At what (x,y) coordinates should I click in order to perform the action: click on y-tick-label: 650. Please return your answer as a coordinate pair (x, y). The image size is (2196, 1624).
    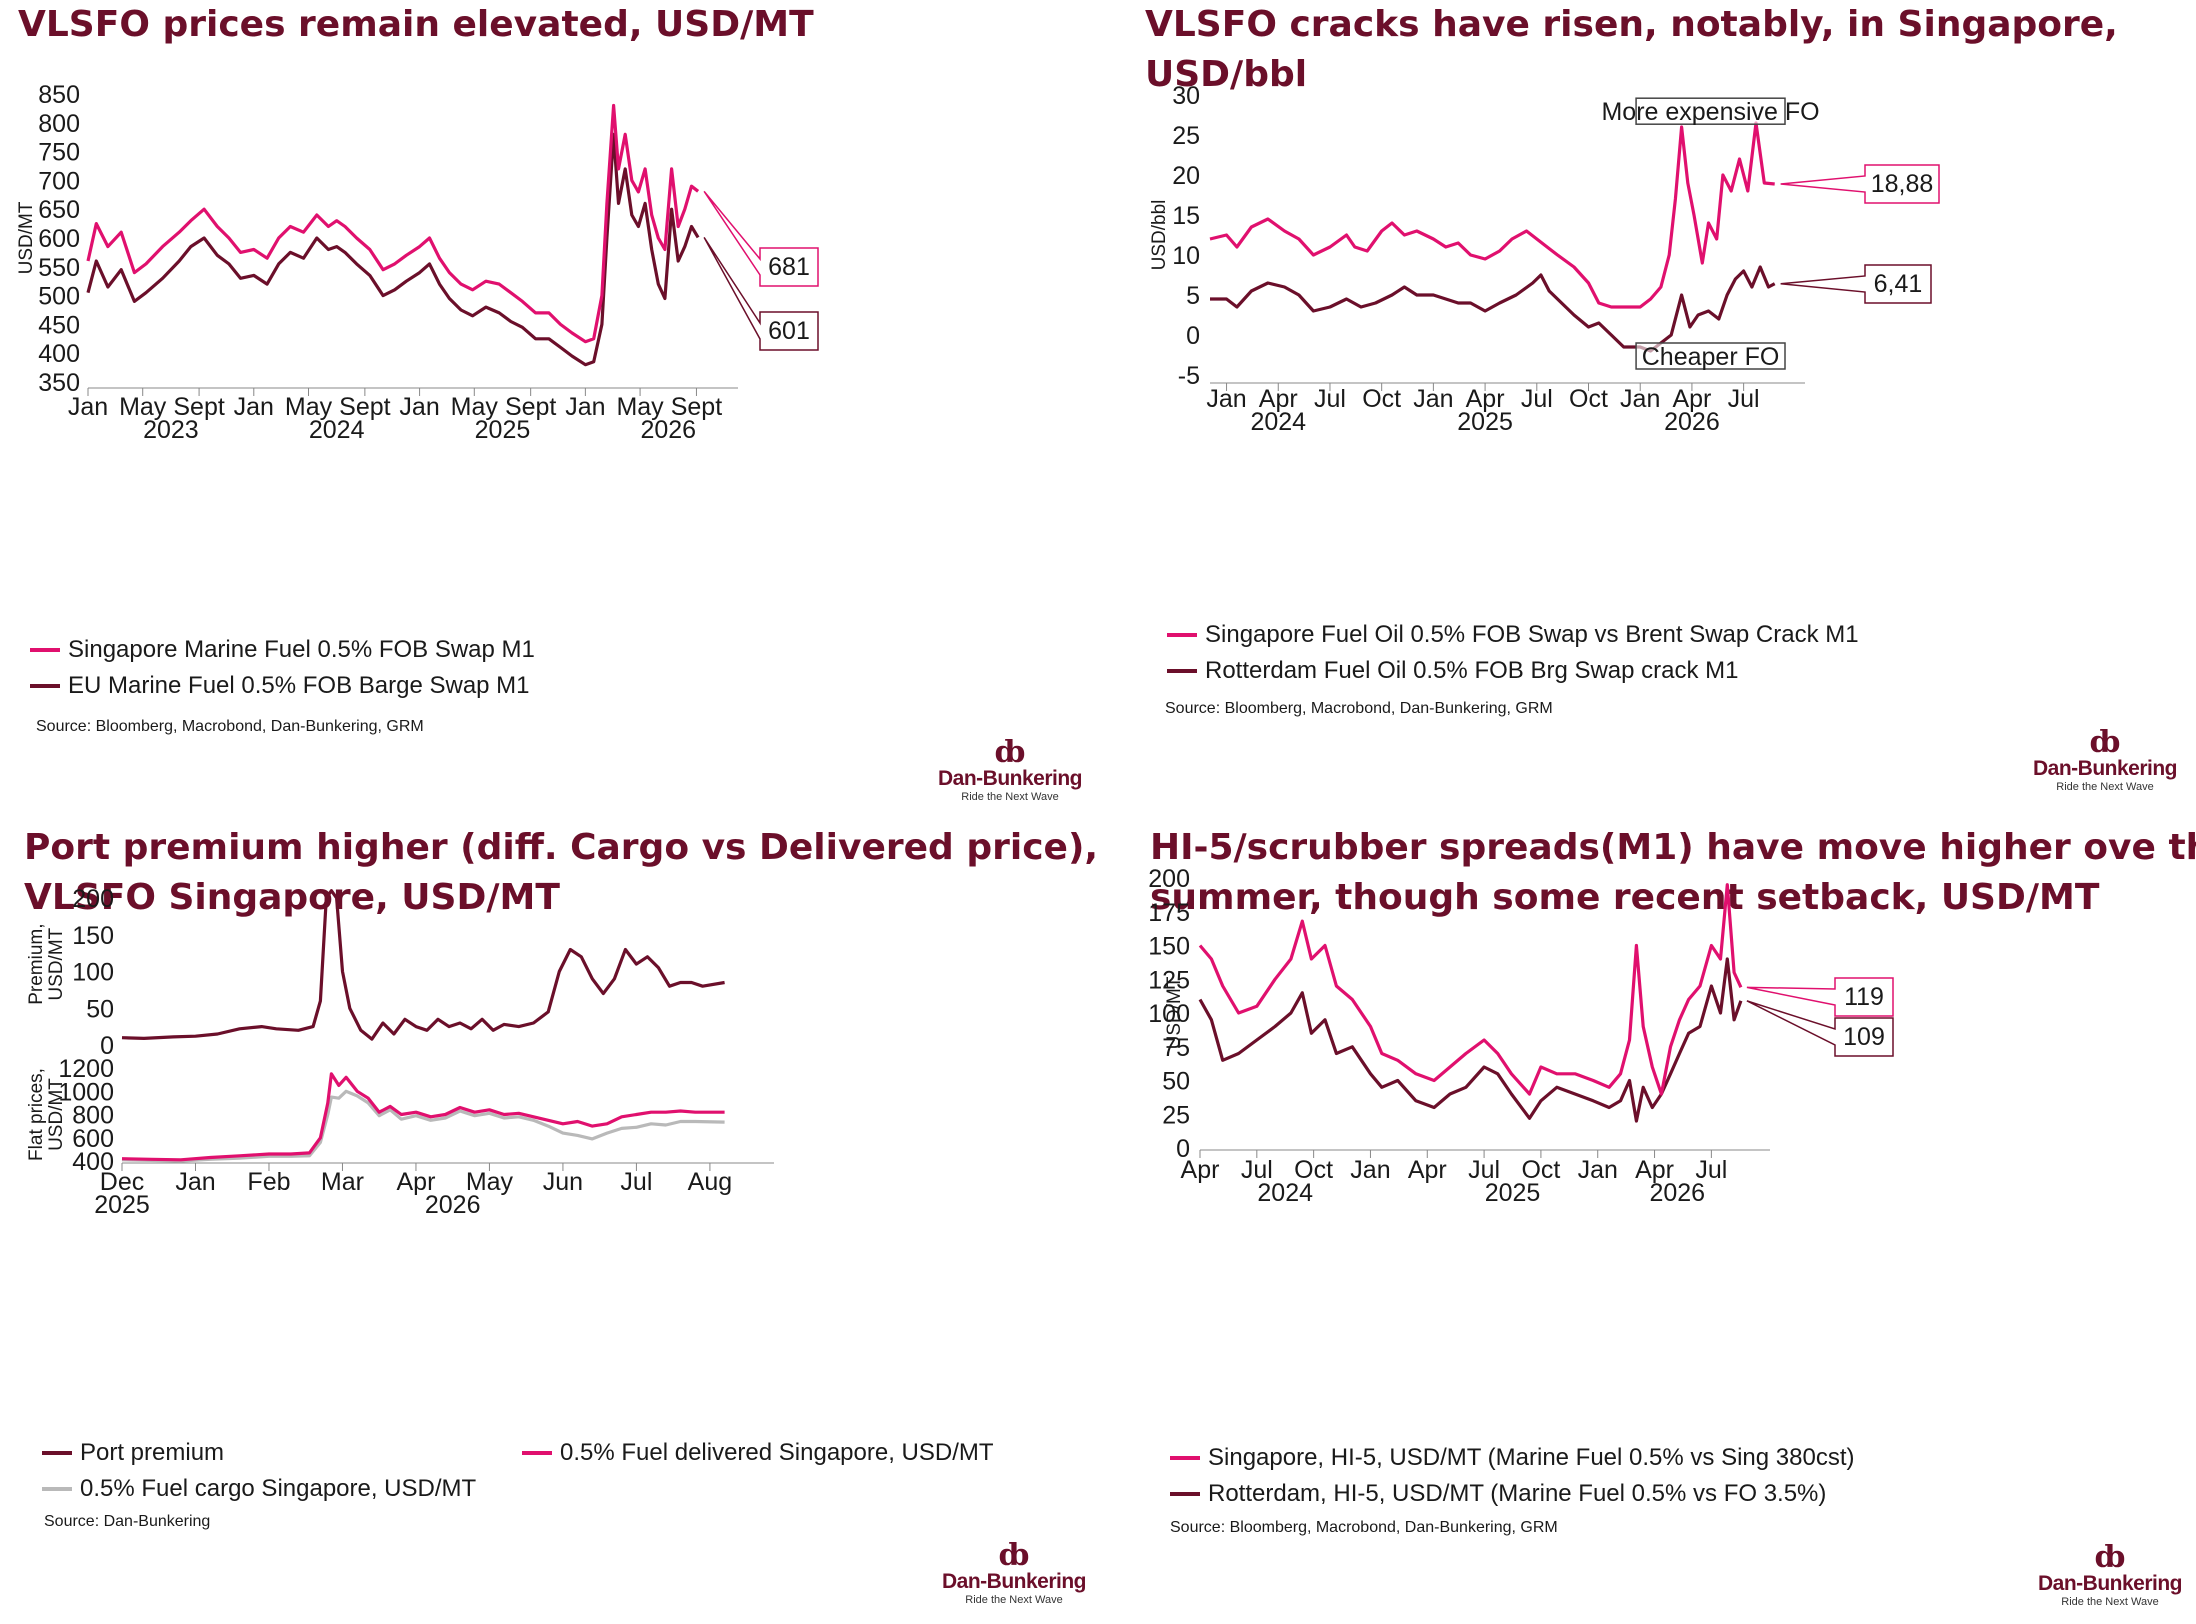
    Looking at the image, I should click on (59, 210).